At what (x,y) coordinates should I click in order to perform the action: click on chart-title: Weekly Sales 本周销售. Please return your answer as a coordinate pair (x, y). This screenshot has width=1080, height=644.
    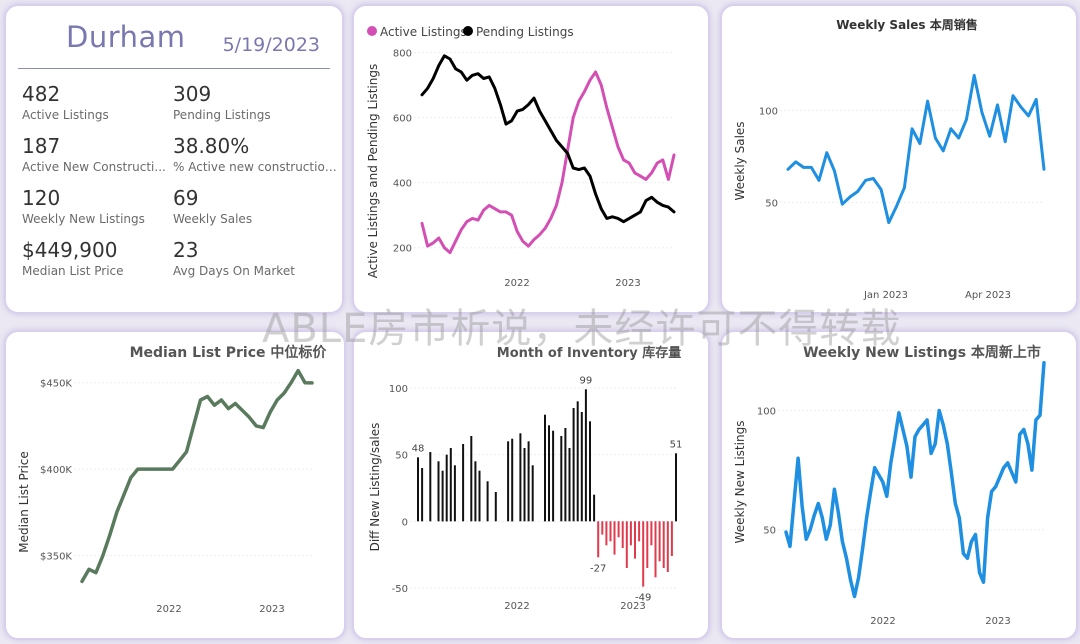
    Looking at the image, I should click on (907, 24).